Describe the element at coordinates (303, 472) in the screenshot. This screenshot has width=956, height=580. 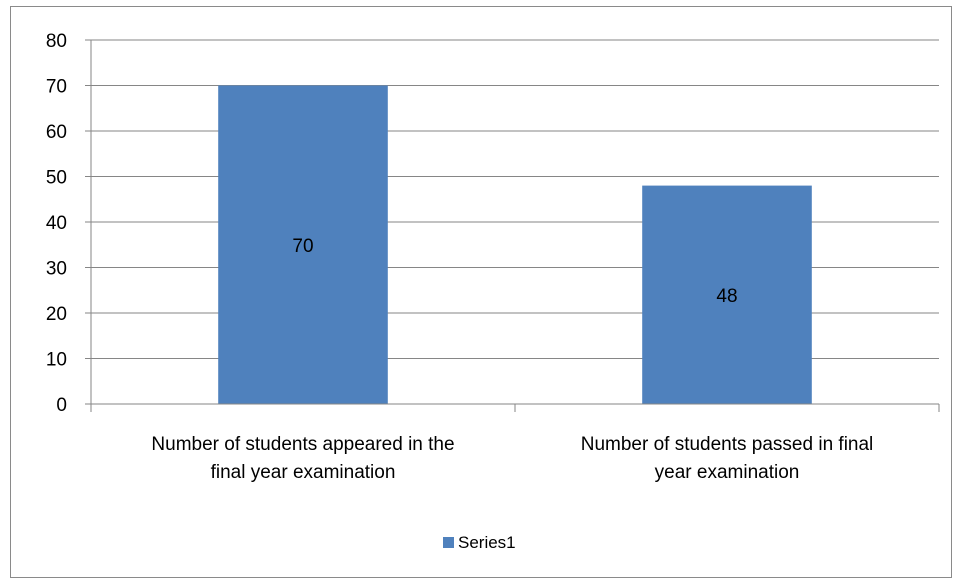
I see `category-label: final year examination` at that location.